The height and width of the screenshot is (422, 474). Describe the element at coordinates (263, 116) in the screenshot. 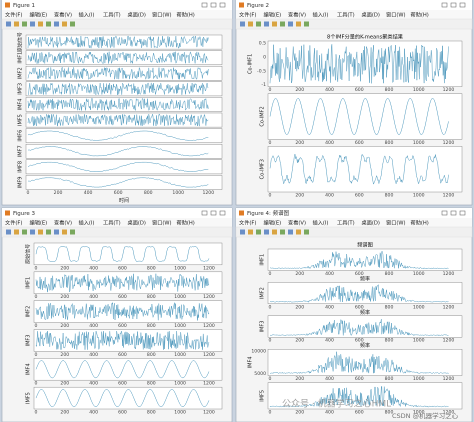

I see `y-axis-label: Co-IMF2` at that location.